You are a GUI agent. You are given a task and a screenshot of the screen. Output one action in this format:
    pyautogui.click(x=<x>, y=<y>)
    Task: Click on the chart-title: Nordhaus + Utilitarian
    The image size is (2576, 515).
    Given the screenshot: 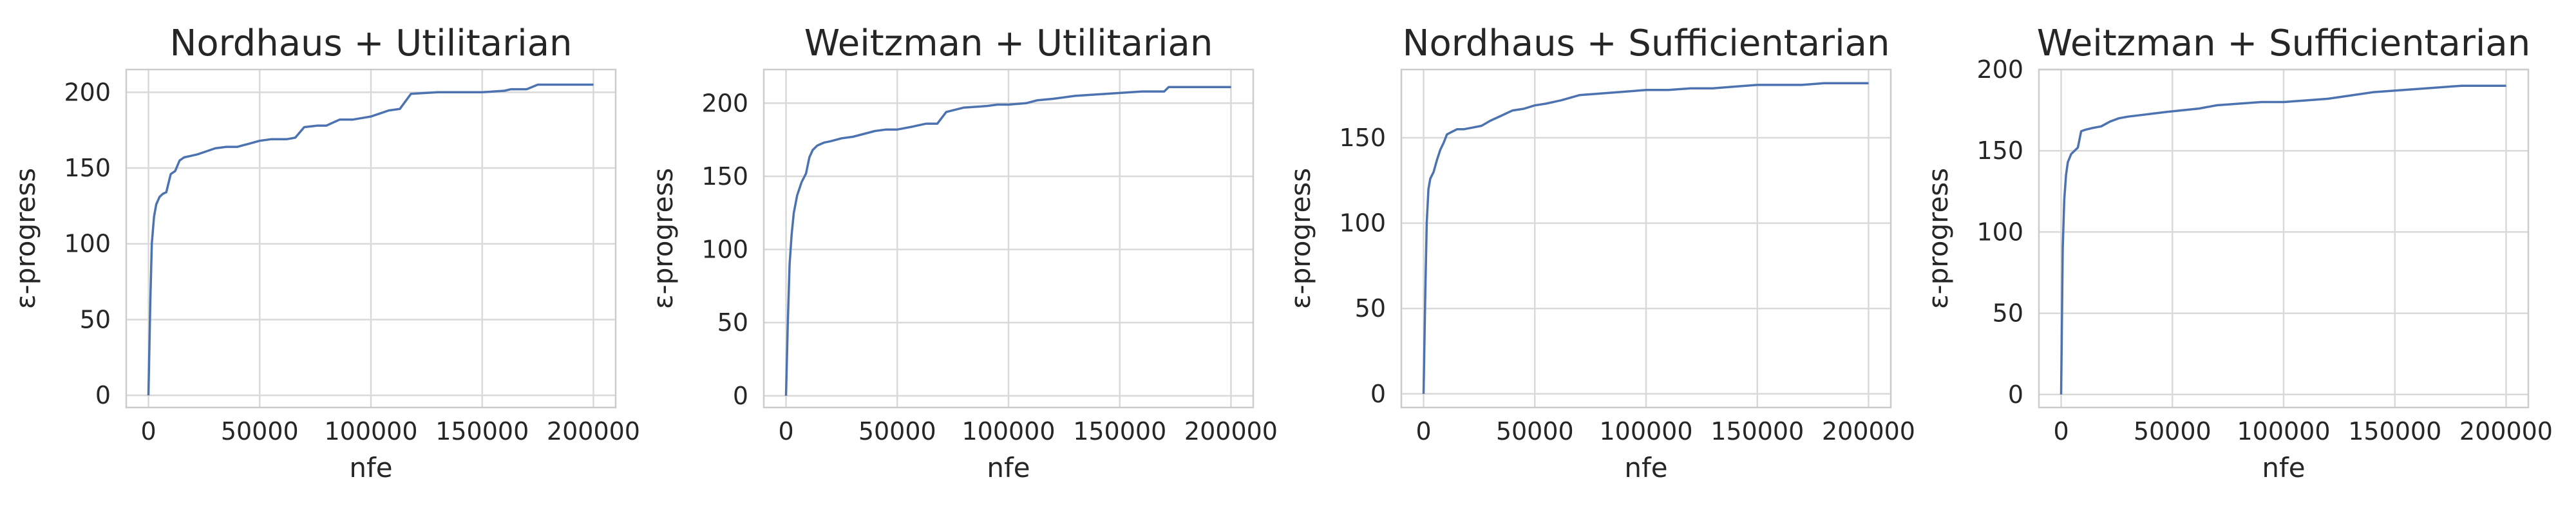 What is the action you would take?
    pyautogui.click(x=370, y=44)
    